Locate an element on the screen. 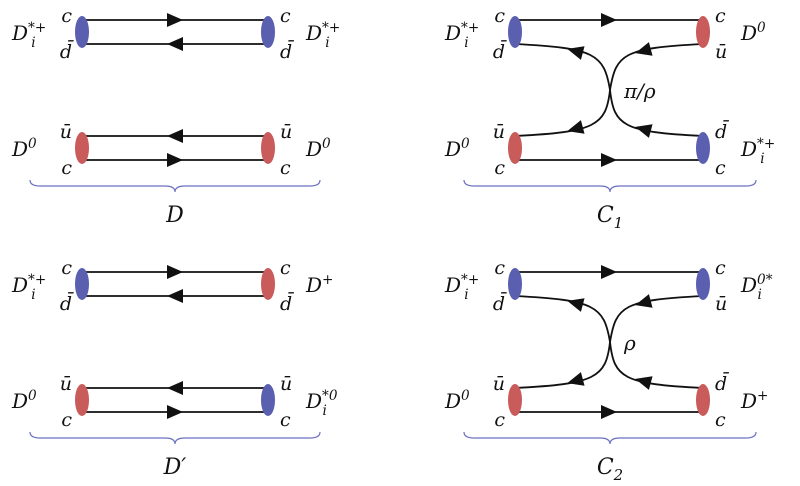  meson-label: D0* i is located at coordinates (756, 287).